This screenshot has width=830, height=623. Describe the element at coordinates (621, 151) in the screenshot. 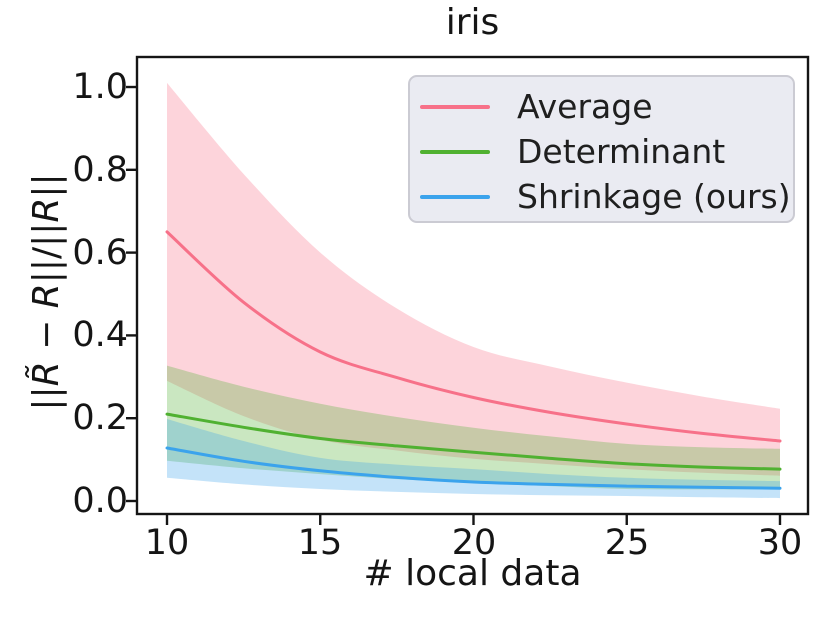

I see `legend-label-determinant: Determinant` at that location.